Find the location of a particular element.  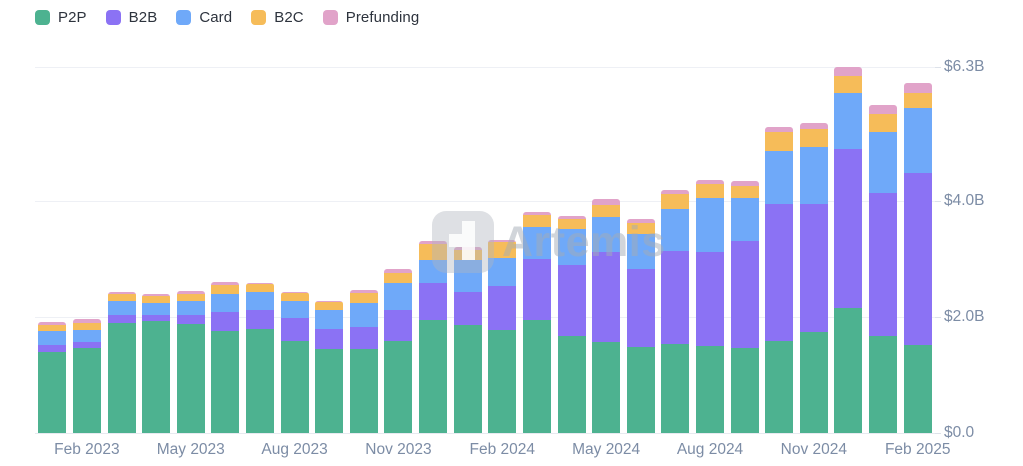

bar-feb-2025 is located at coordinates (917, 257).